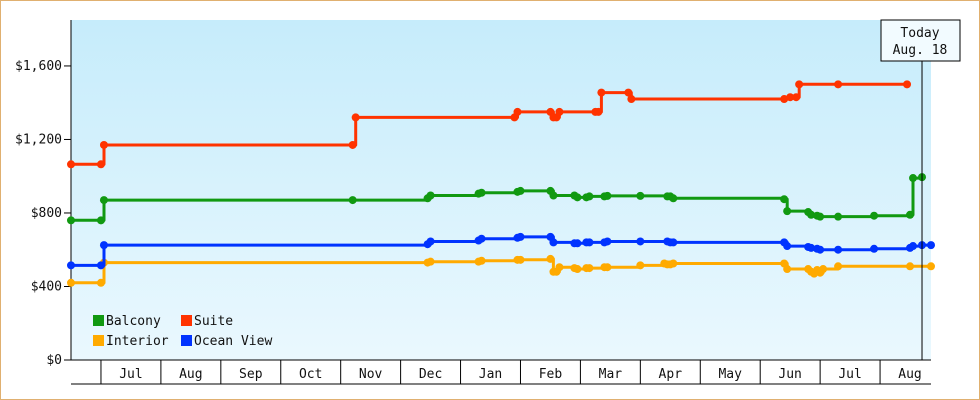  Describe the element at coordinates (501, 251) in the screenshot. I see `series-ocean-view` at that location.